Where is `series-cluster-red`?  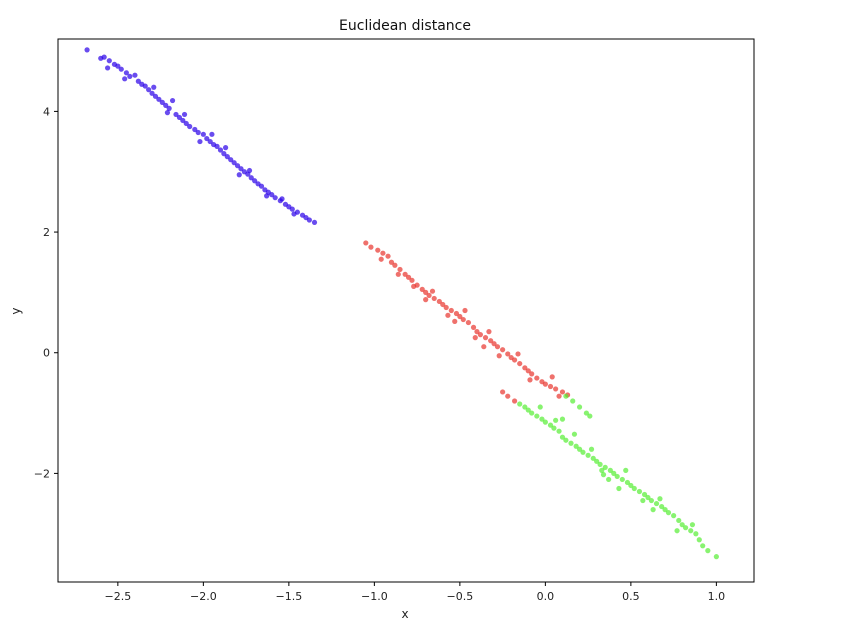
series-cluster-red is located at coordinates (467, 322).